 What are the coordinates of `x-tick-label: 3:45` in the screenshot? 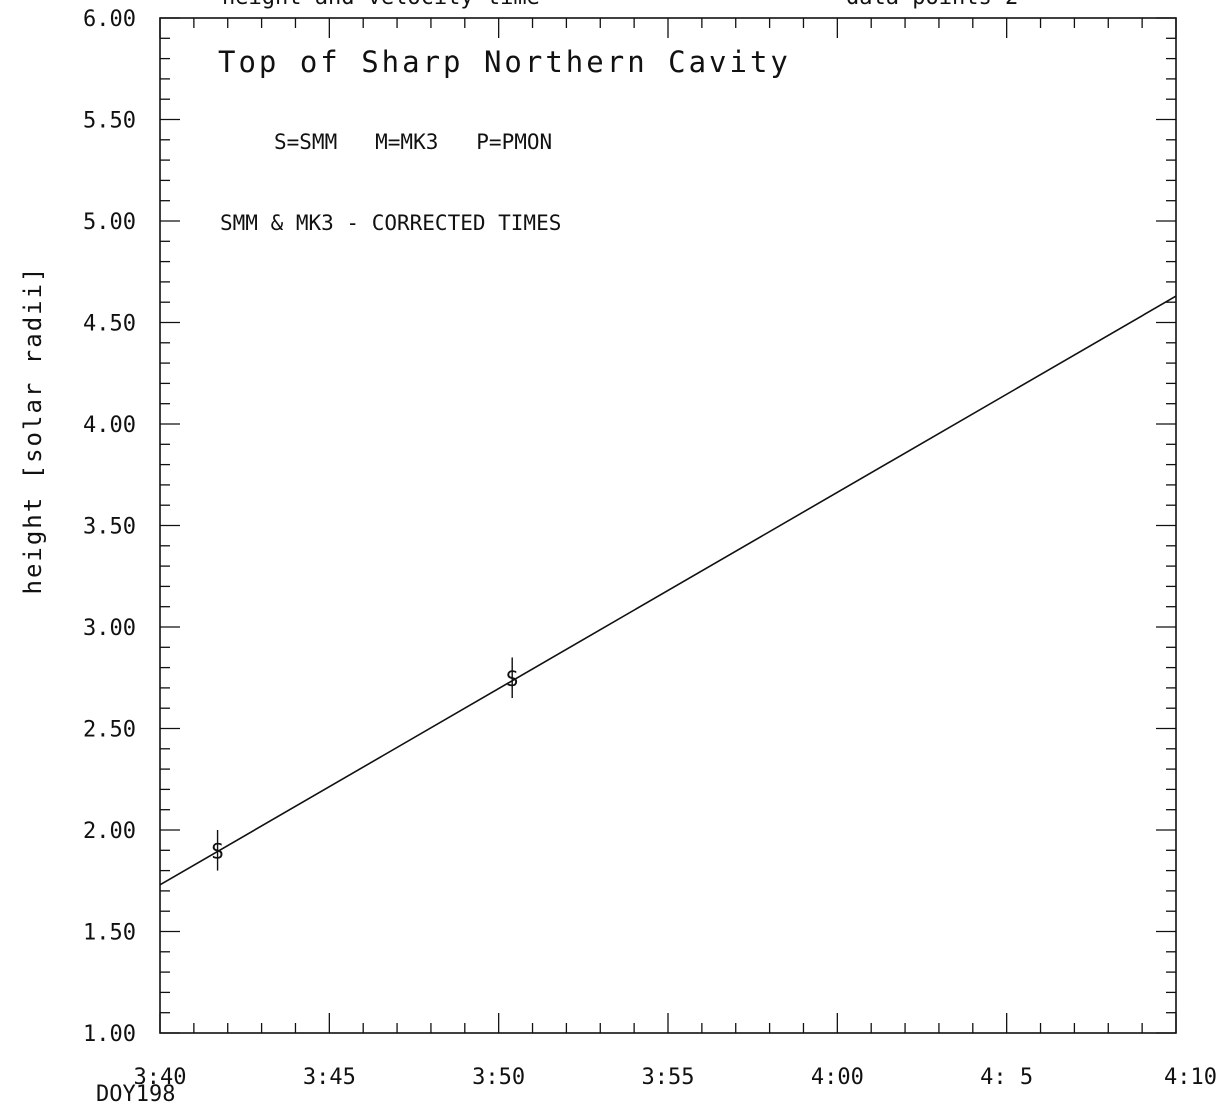 It's located at (329, 1077).